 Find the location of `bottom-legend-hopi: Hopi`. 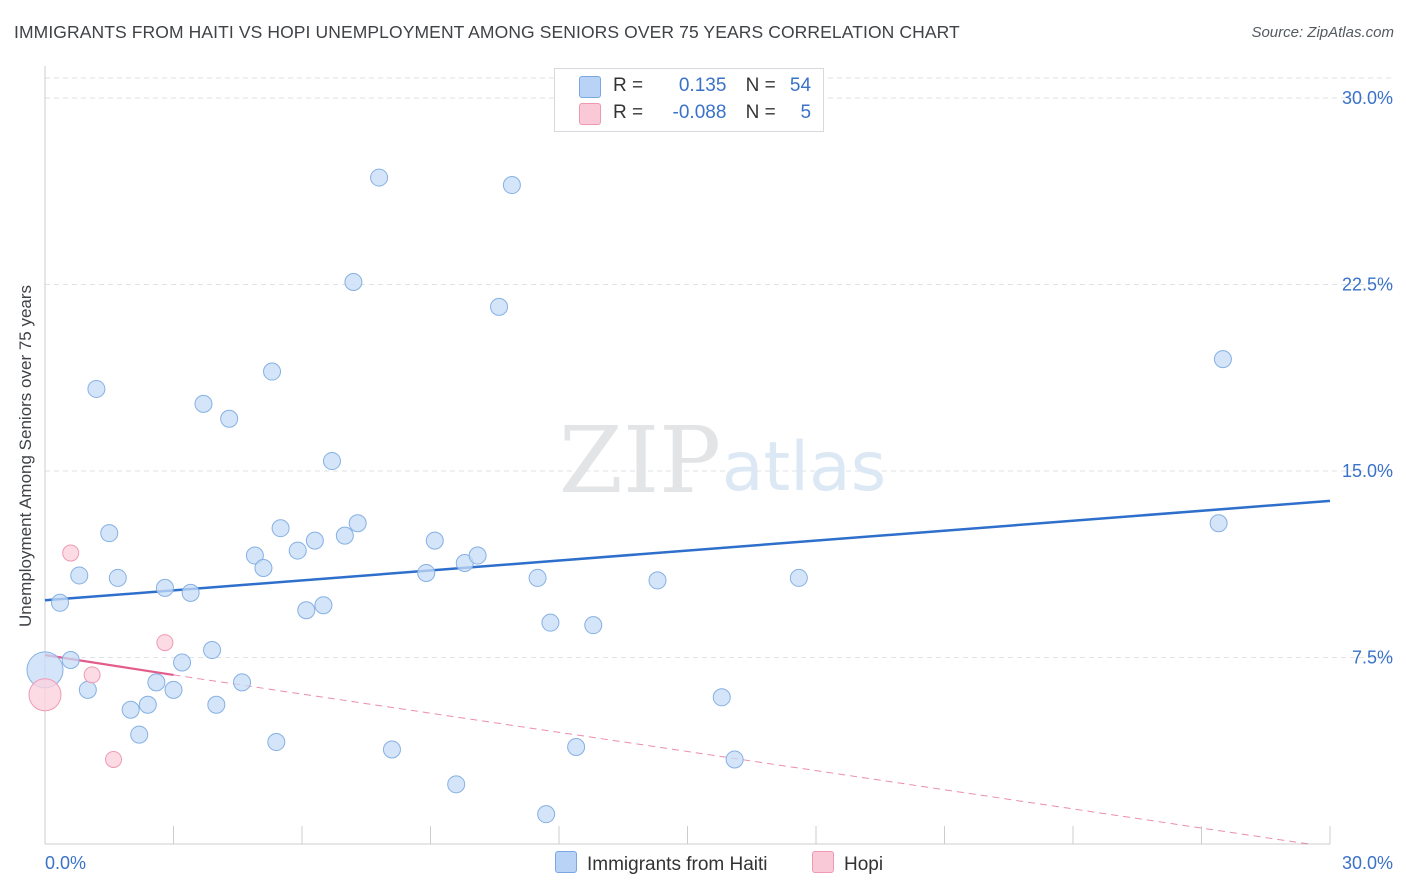

bottom-legend-hopi: Hopi is located at coordinates (847, 863).